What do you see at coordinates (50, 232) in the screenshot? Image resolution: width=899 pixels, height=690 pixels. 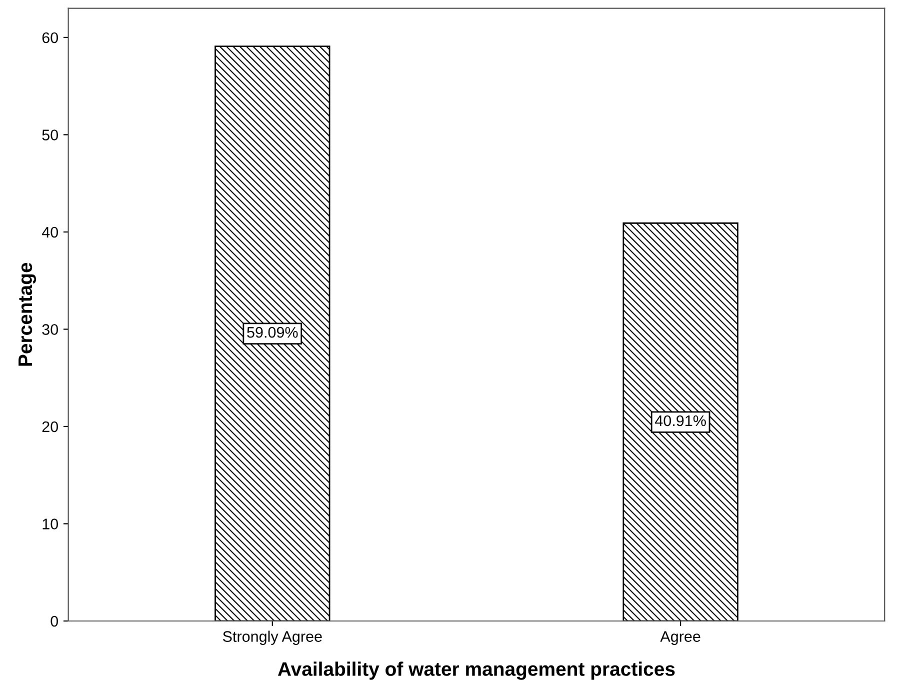 I see `y-tick-label: 40` at bounding box center [50, 232].